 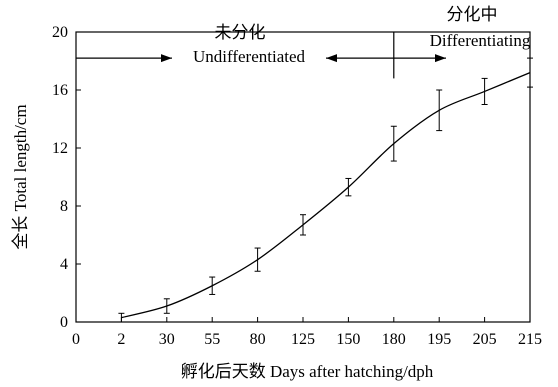 What do you see at coordinates (348, 339) in the screenshot?
I see `x-tick-label: 150` at bounding box center [348, 339].